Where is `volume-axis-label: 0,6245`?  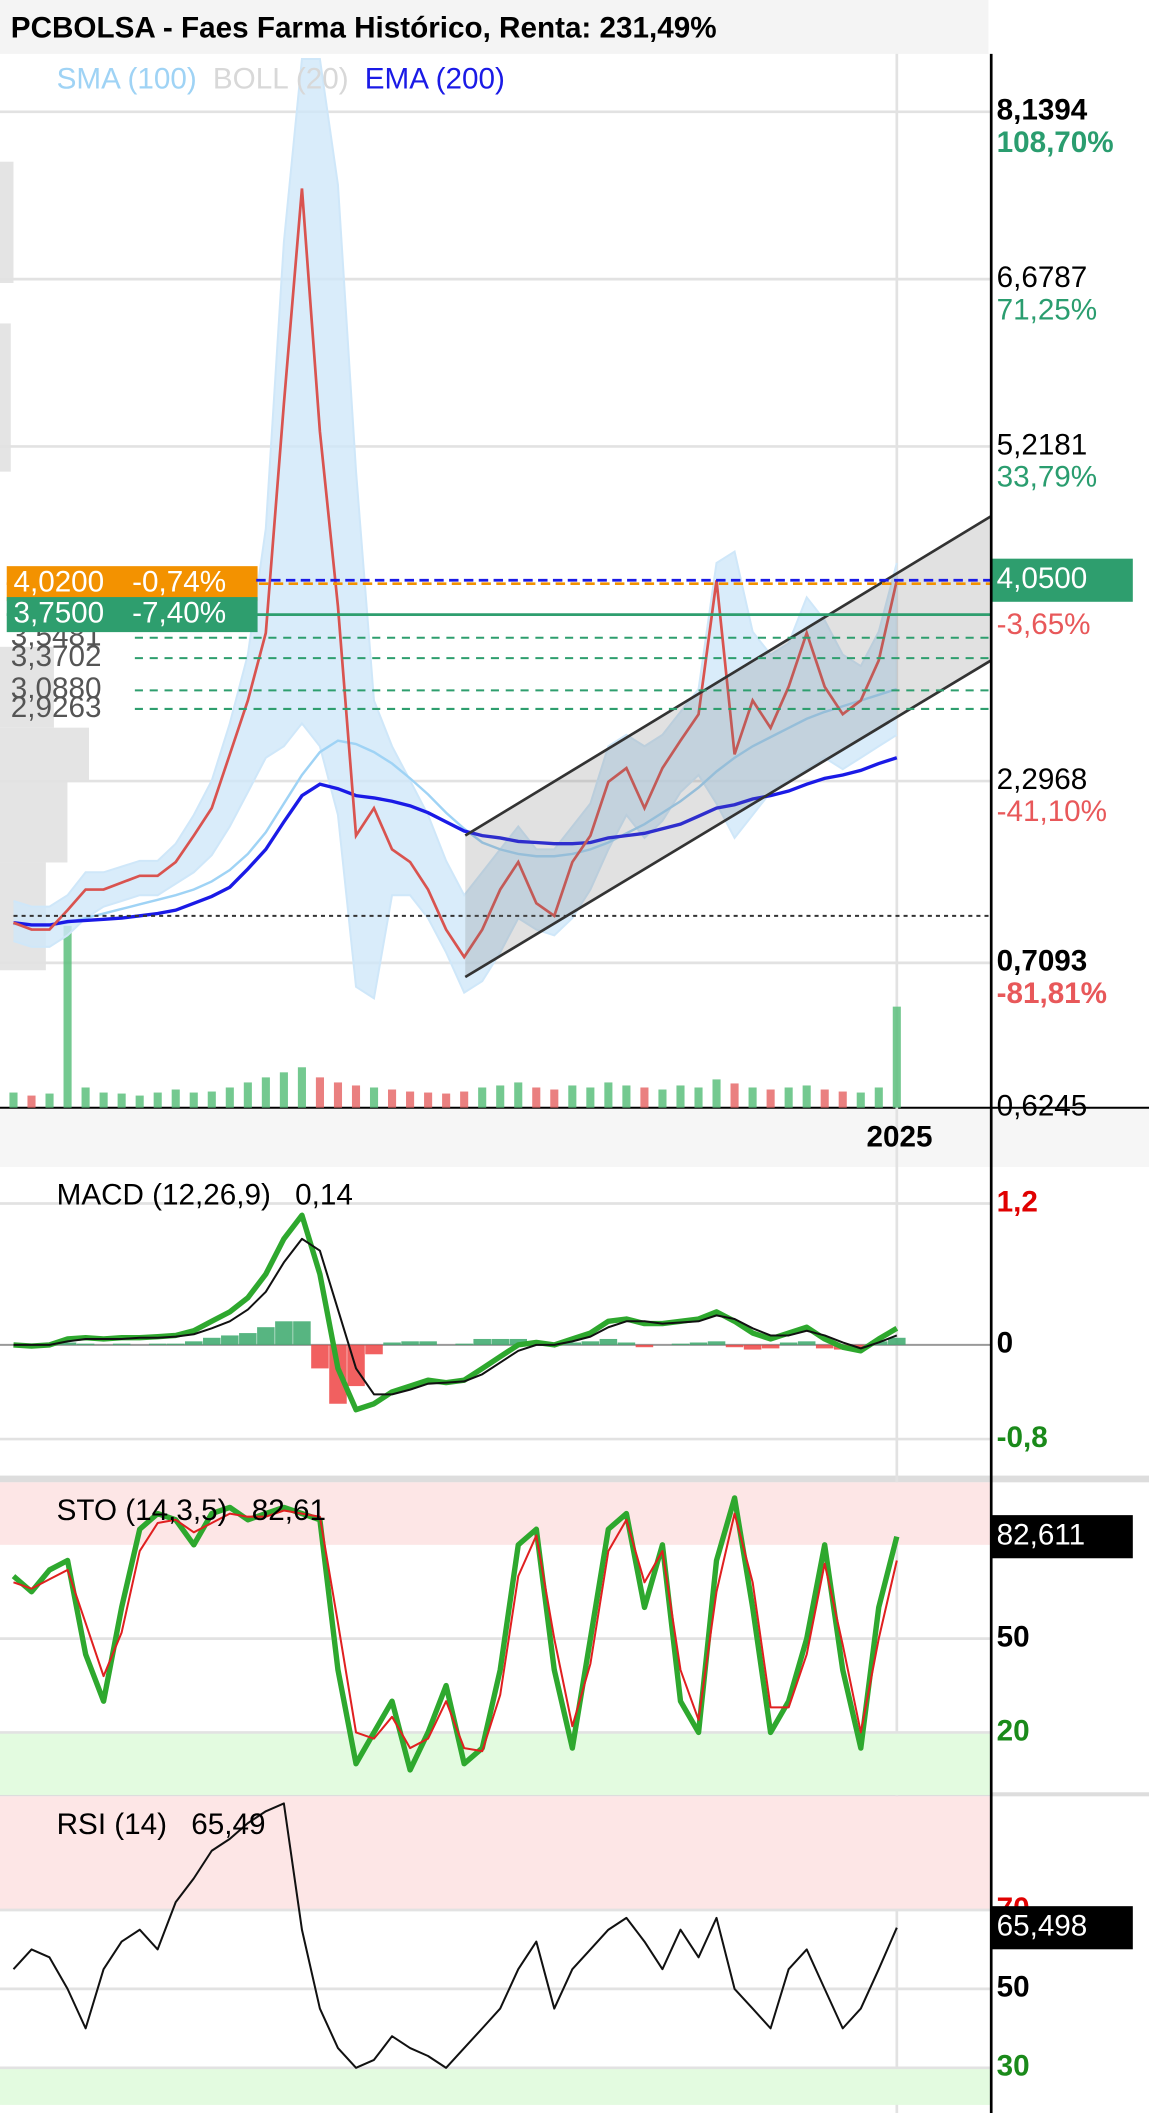 volume-axis-label: 0,6245 is located at coordinates (1042, 1106).